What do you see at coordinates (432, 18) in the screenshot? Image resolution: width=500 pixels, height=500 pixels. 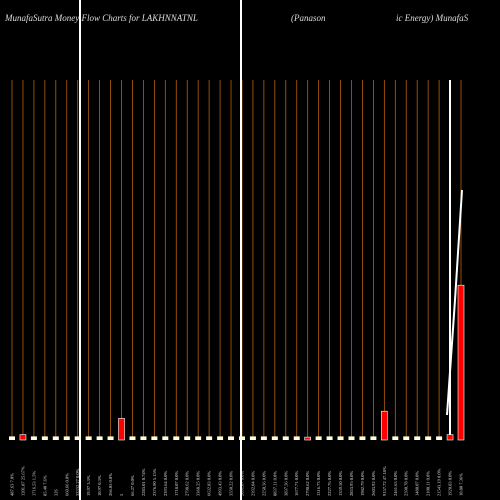 I see `chart-title-part: ic Energy) MunafaS` at bounding box center [432, 18].